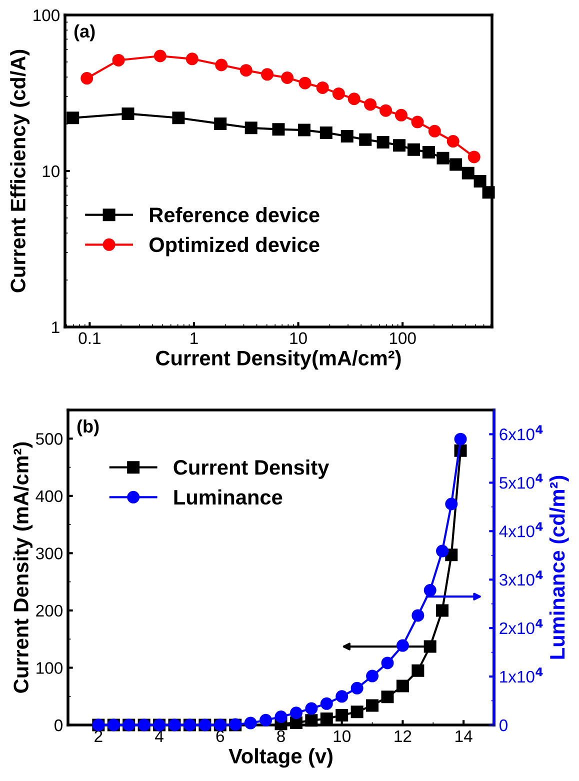 This screenshot has width=579, height=781. I want to click on legend-label: Reference device, so click(235, 214).